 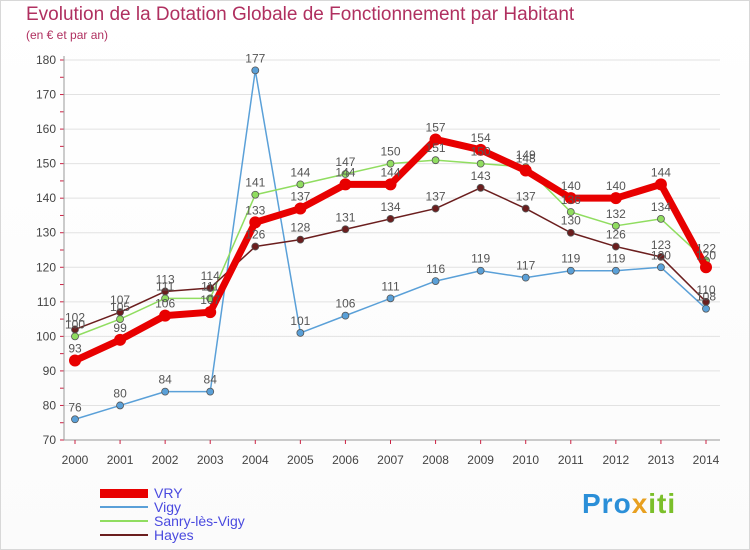 I want to click on data-label: 128, so click(x=300, y=228).